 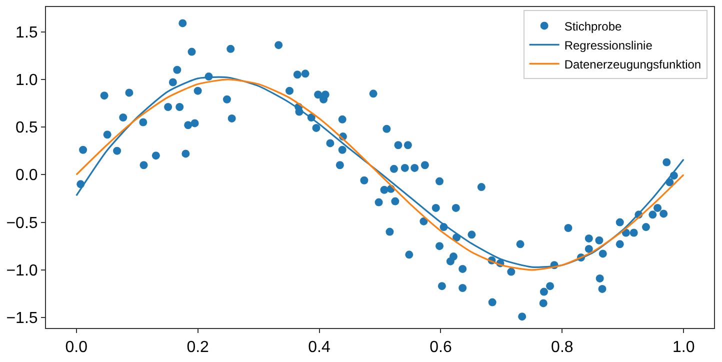 I want to click on y-tick-label: 0.5, so click(x=27, y=128).